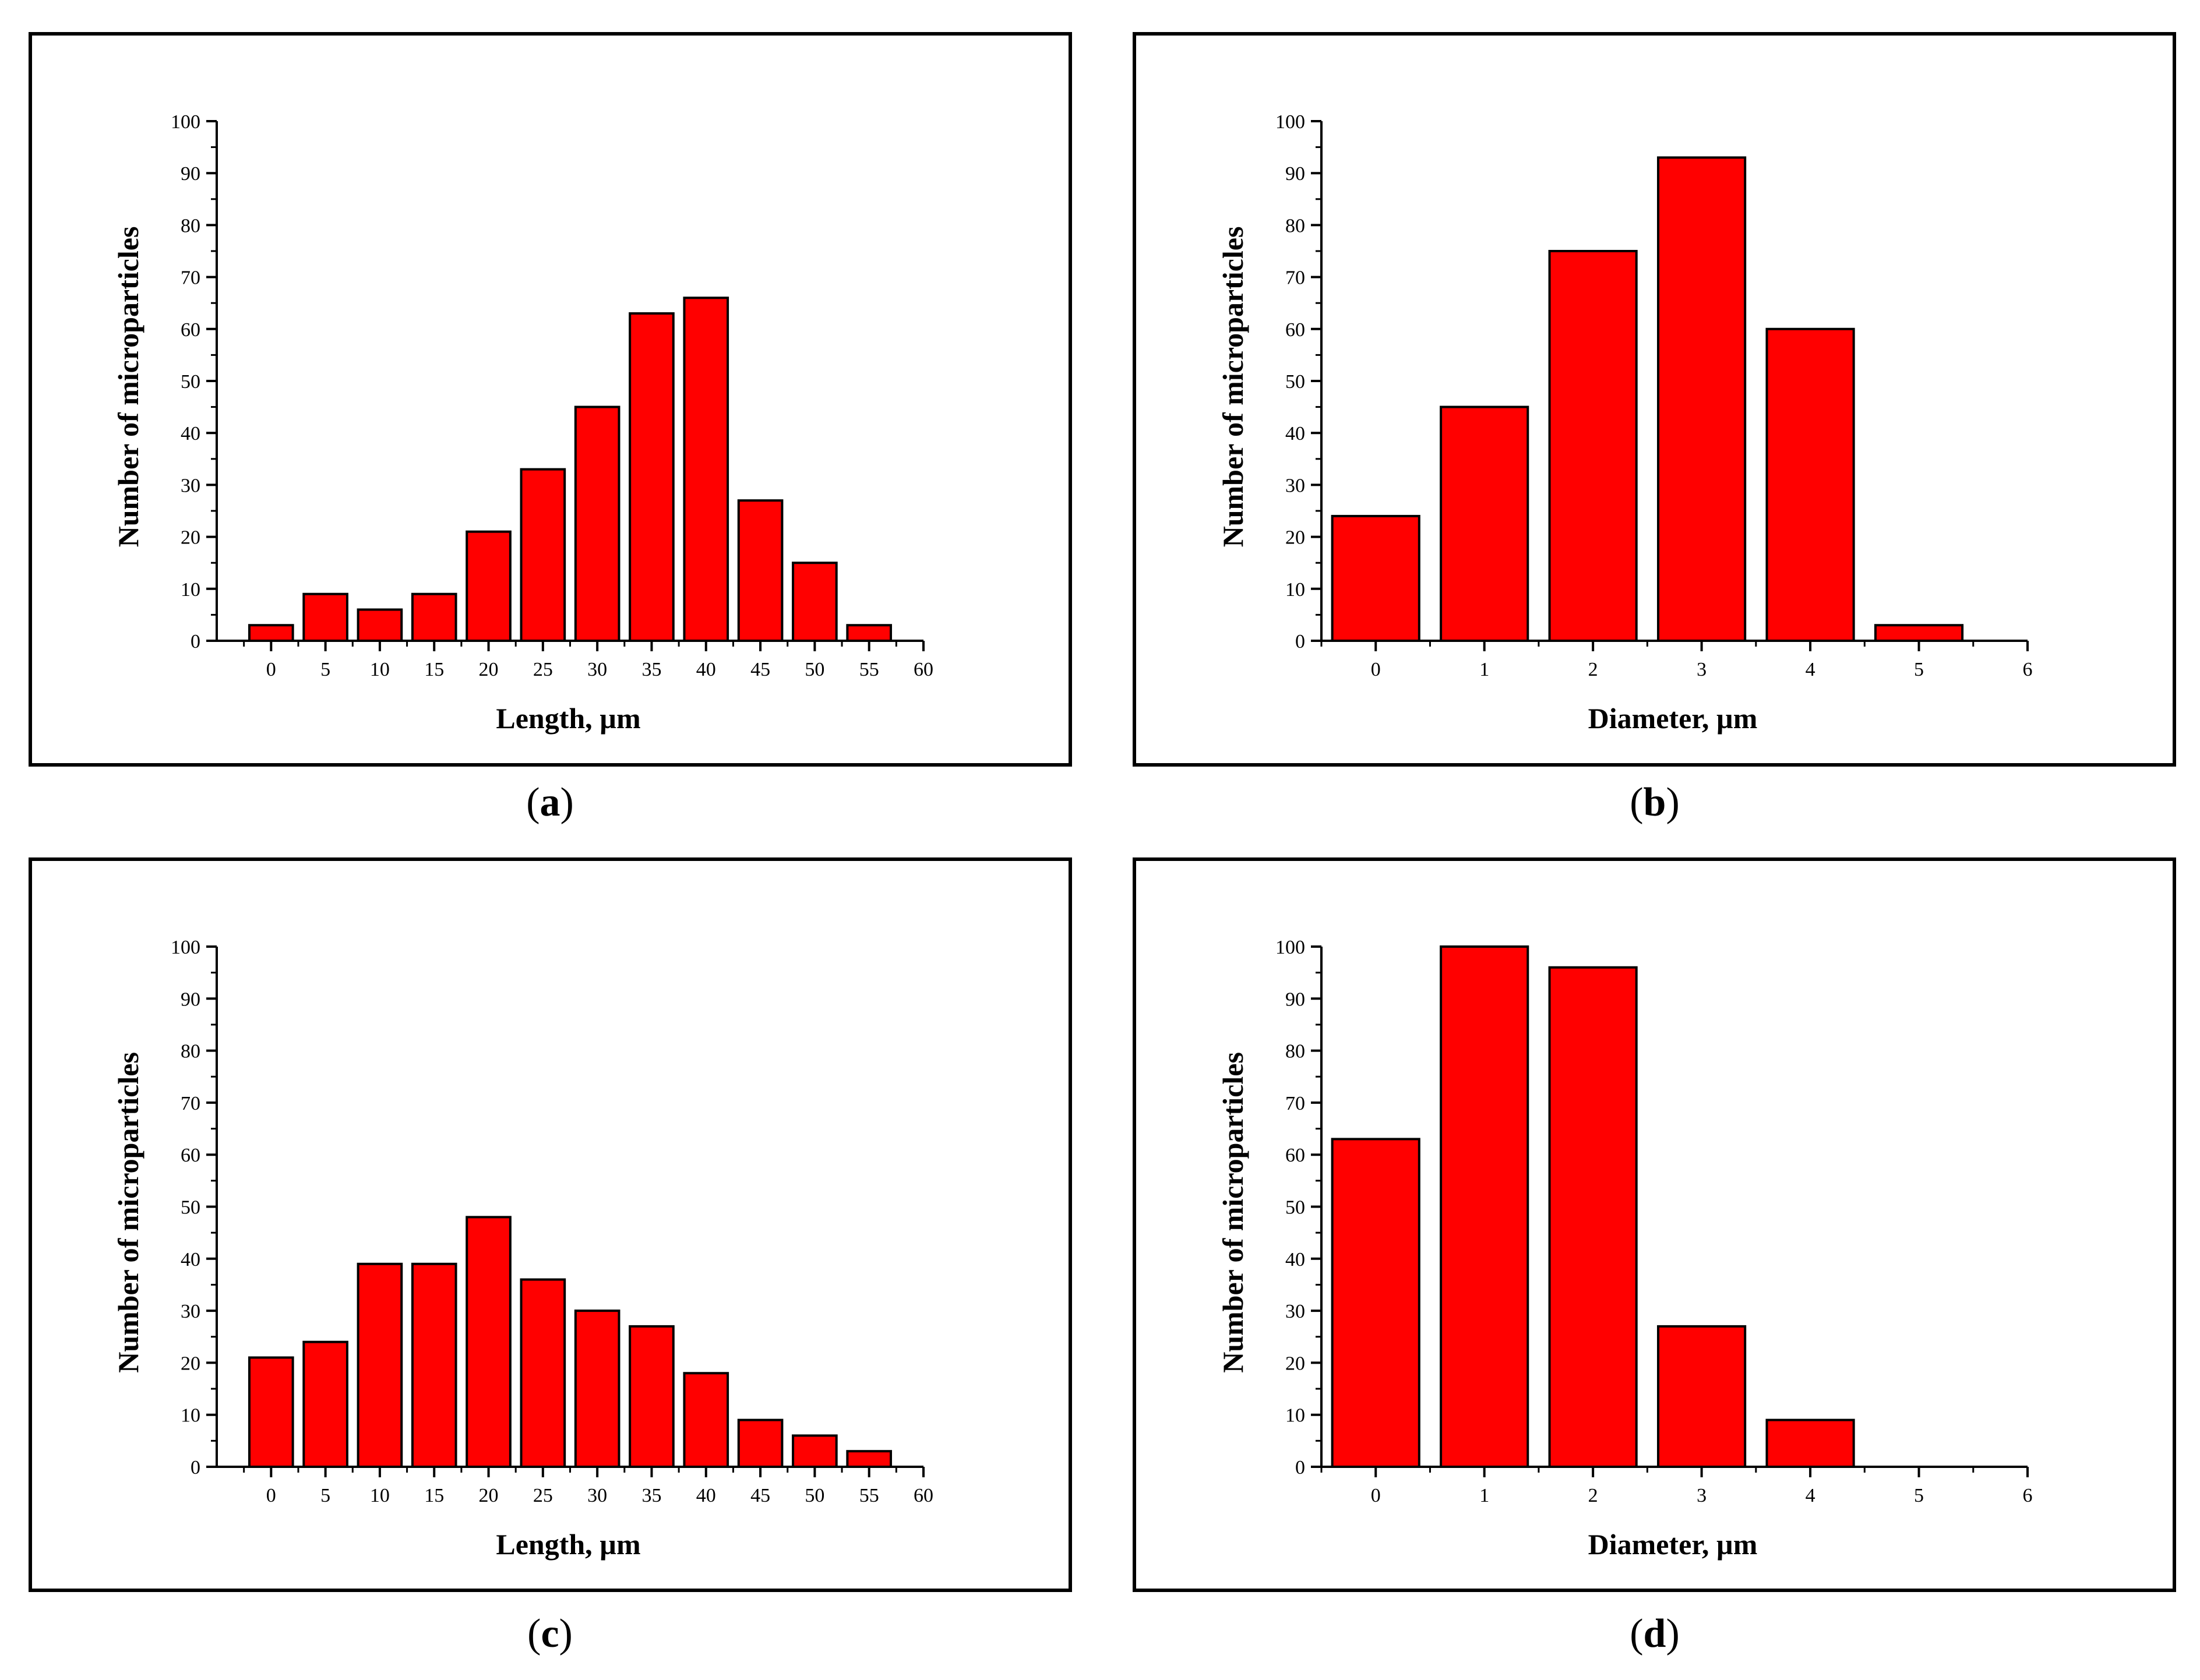 The image size is (2200, 1680). Describe the element at coordinates (1810, 1495) in the screenshot. I see `x-tick-label: 4` at that location.